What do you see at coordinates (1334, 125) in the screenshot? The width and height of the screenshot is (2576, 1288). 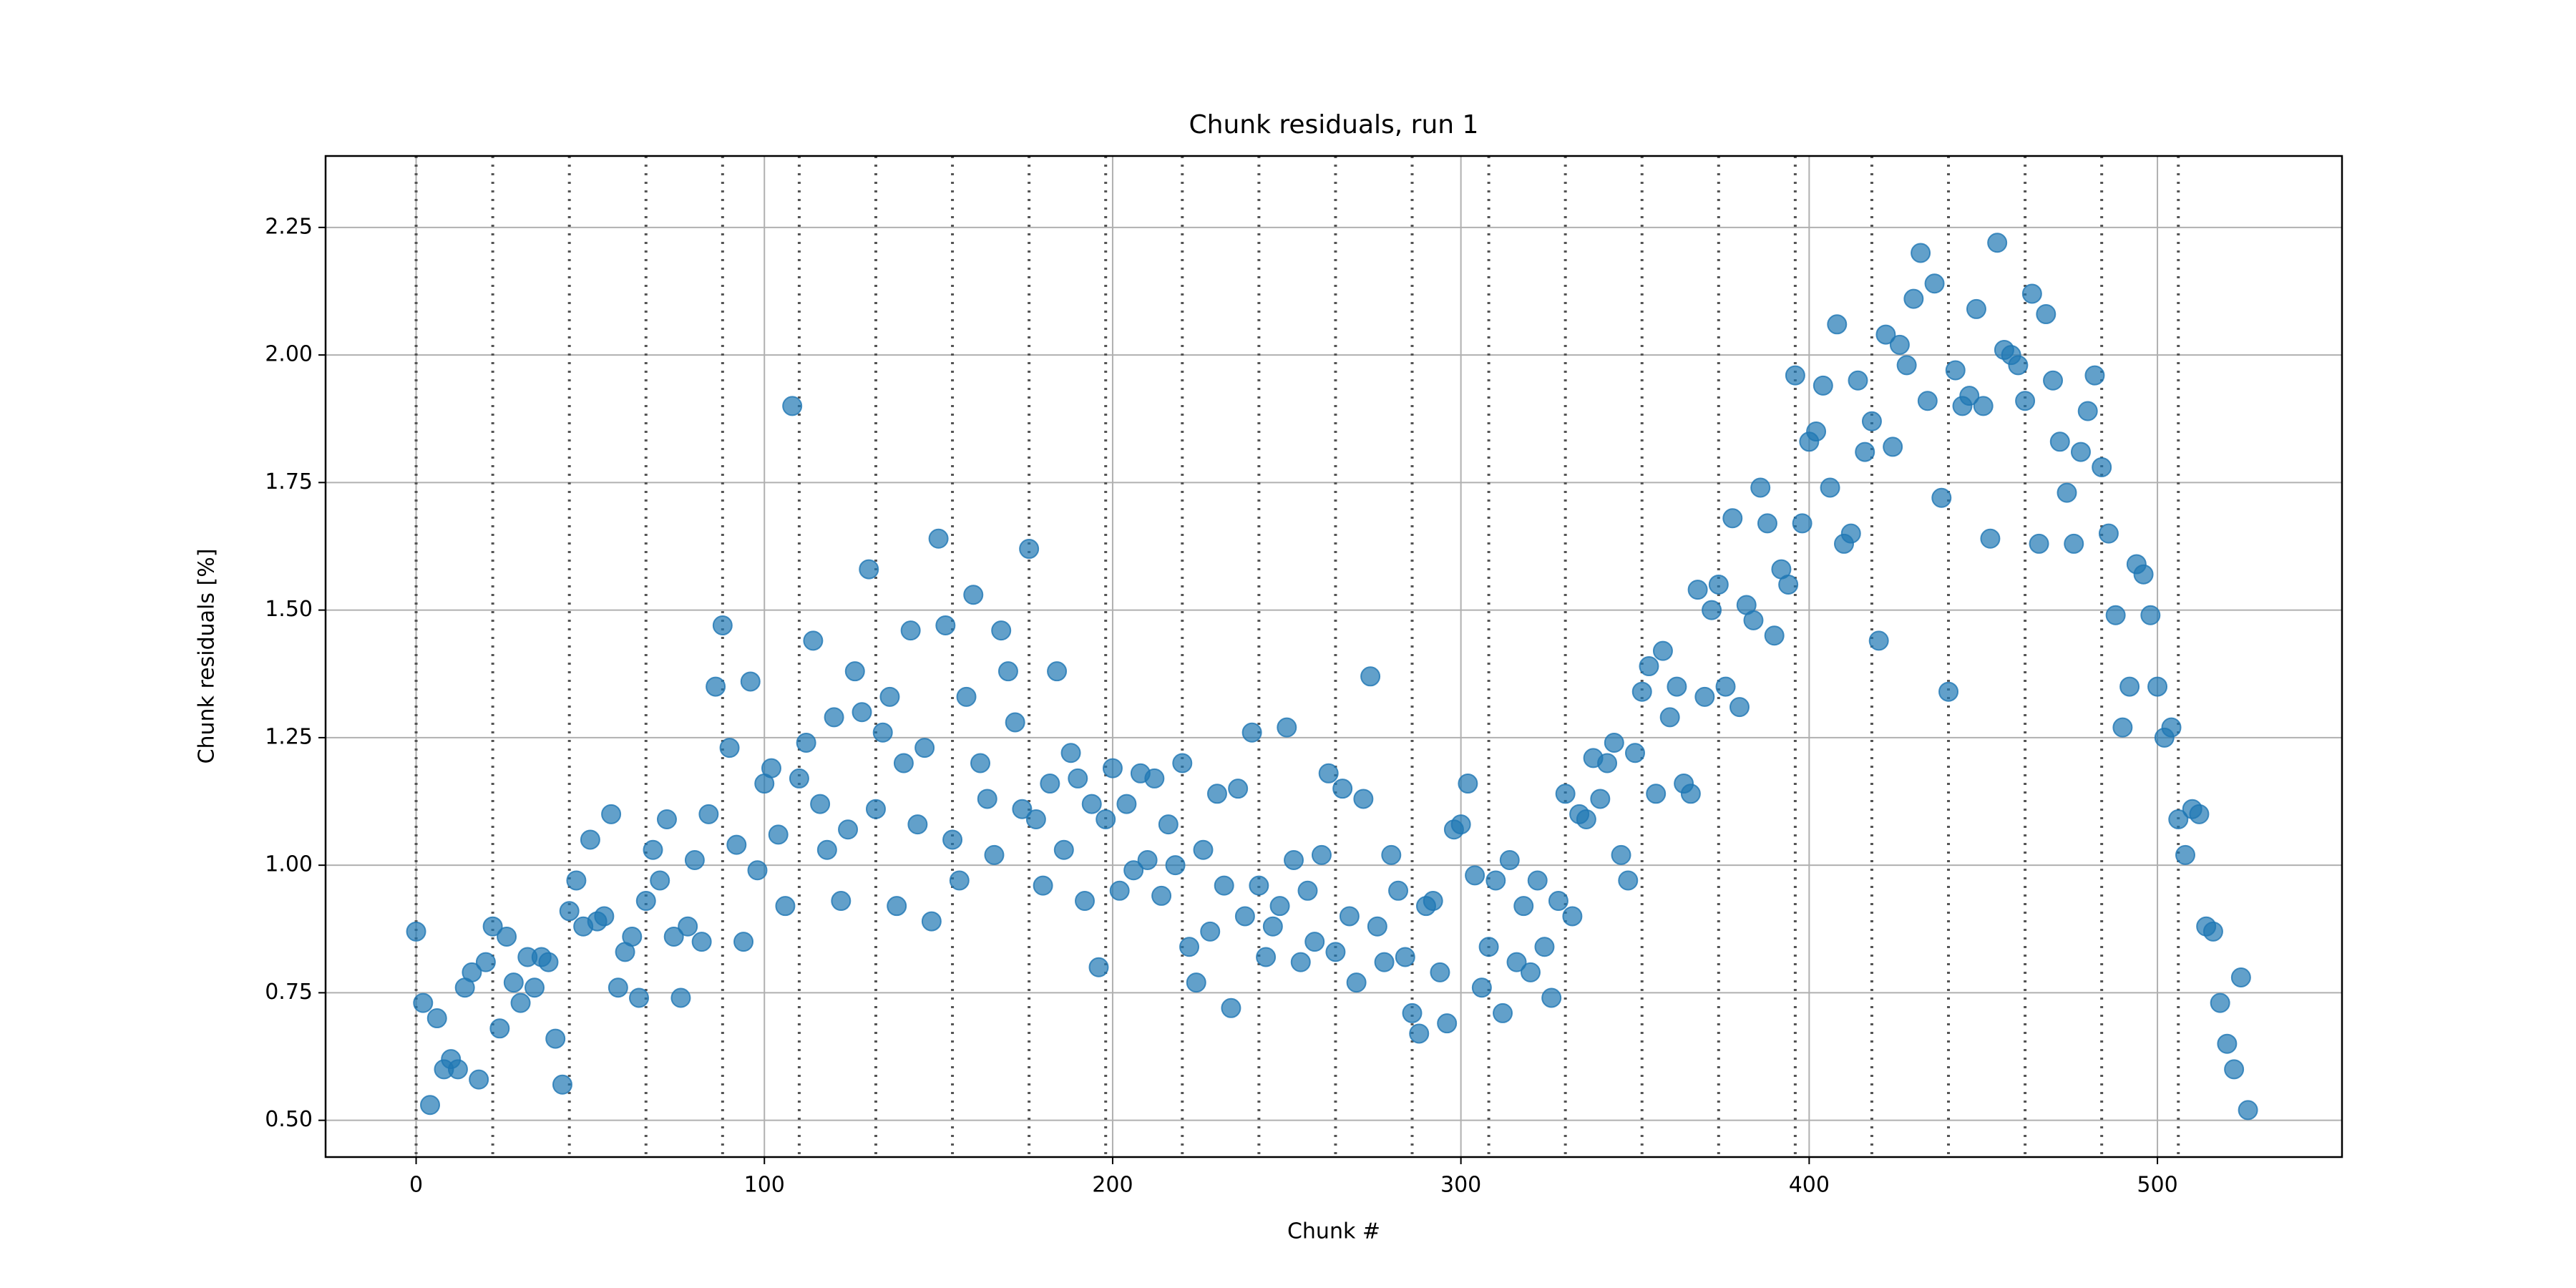 I see `chart-title: Chunk residuals, run 1` at bounding box center [1334, 125].